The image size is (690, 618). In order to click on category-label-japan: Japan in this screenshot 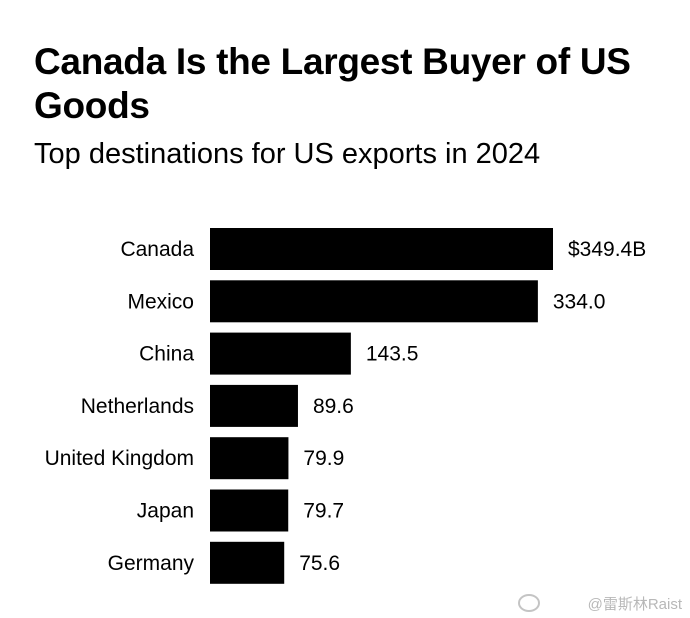, I will do `click(165, 511)`.